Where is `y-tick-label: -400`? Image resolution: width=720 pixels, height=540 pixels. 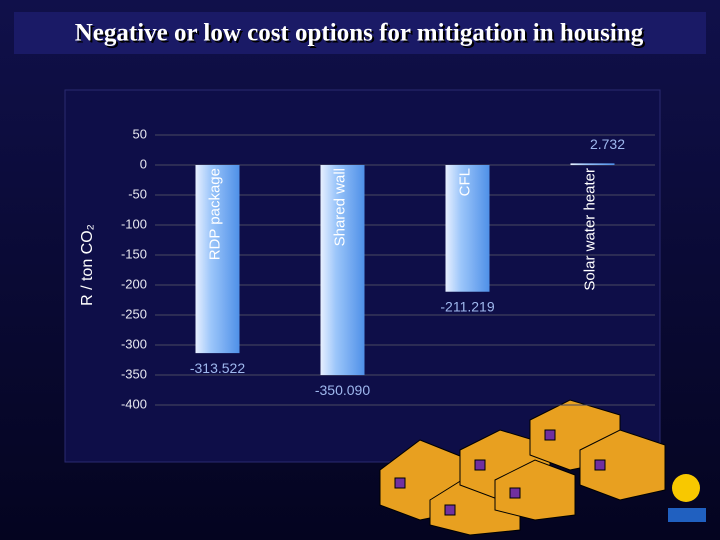
y-tick-label: -400 is located at coordinates (134, 403).